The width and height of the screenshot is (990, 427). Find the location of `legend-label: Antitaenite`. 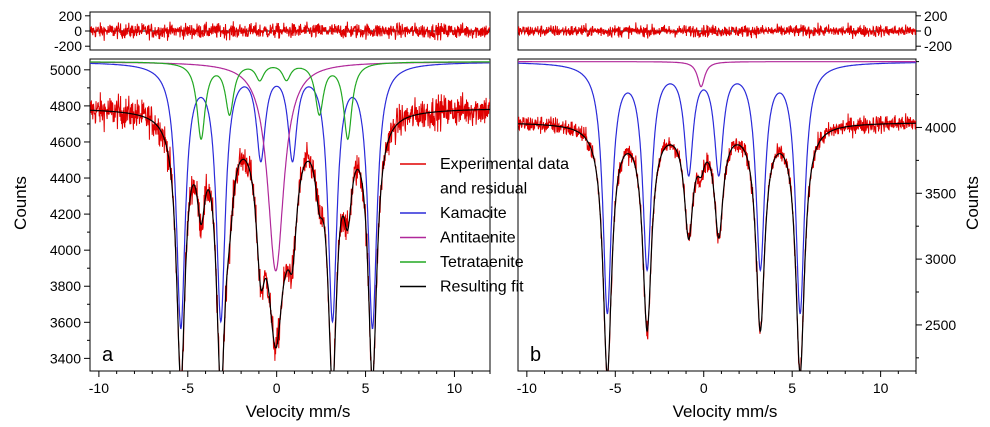

legend-label: Antitaenite is located at coordinates (478, 238).